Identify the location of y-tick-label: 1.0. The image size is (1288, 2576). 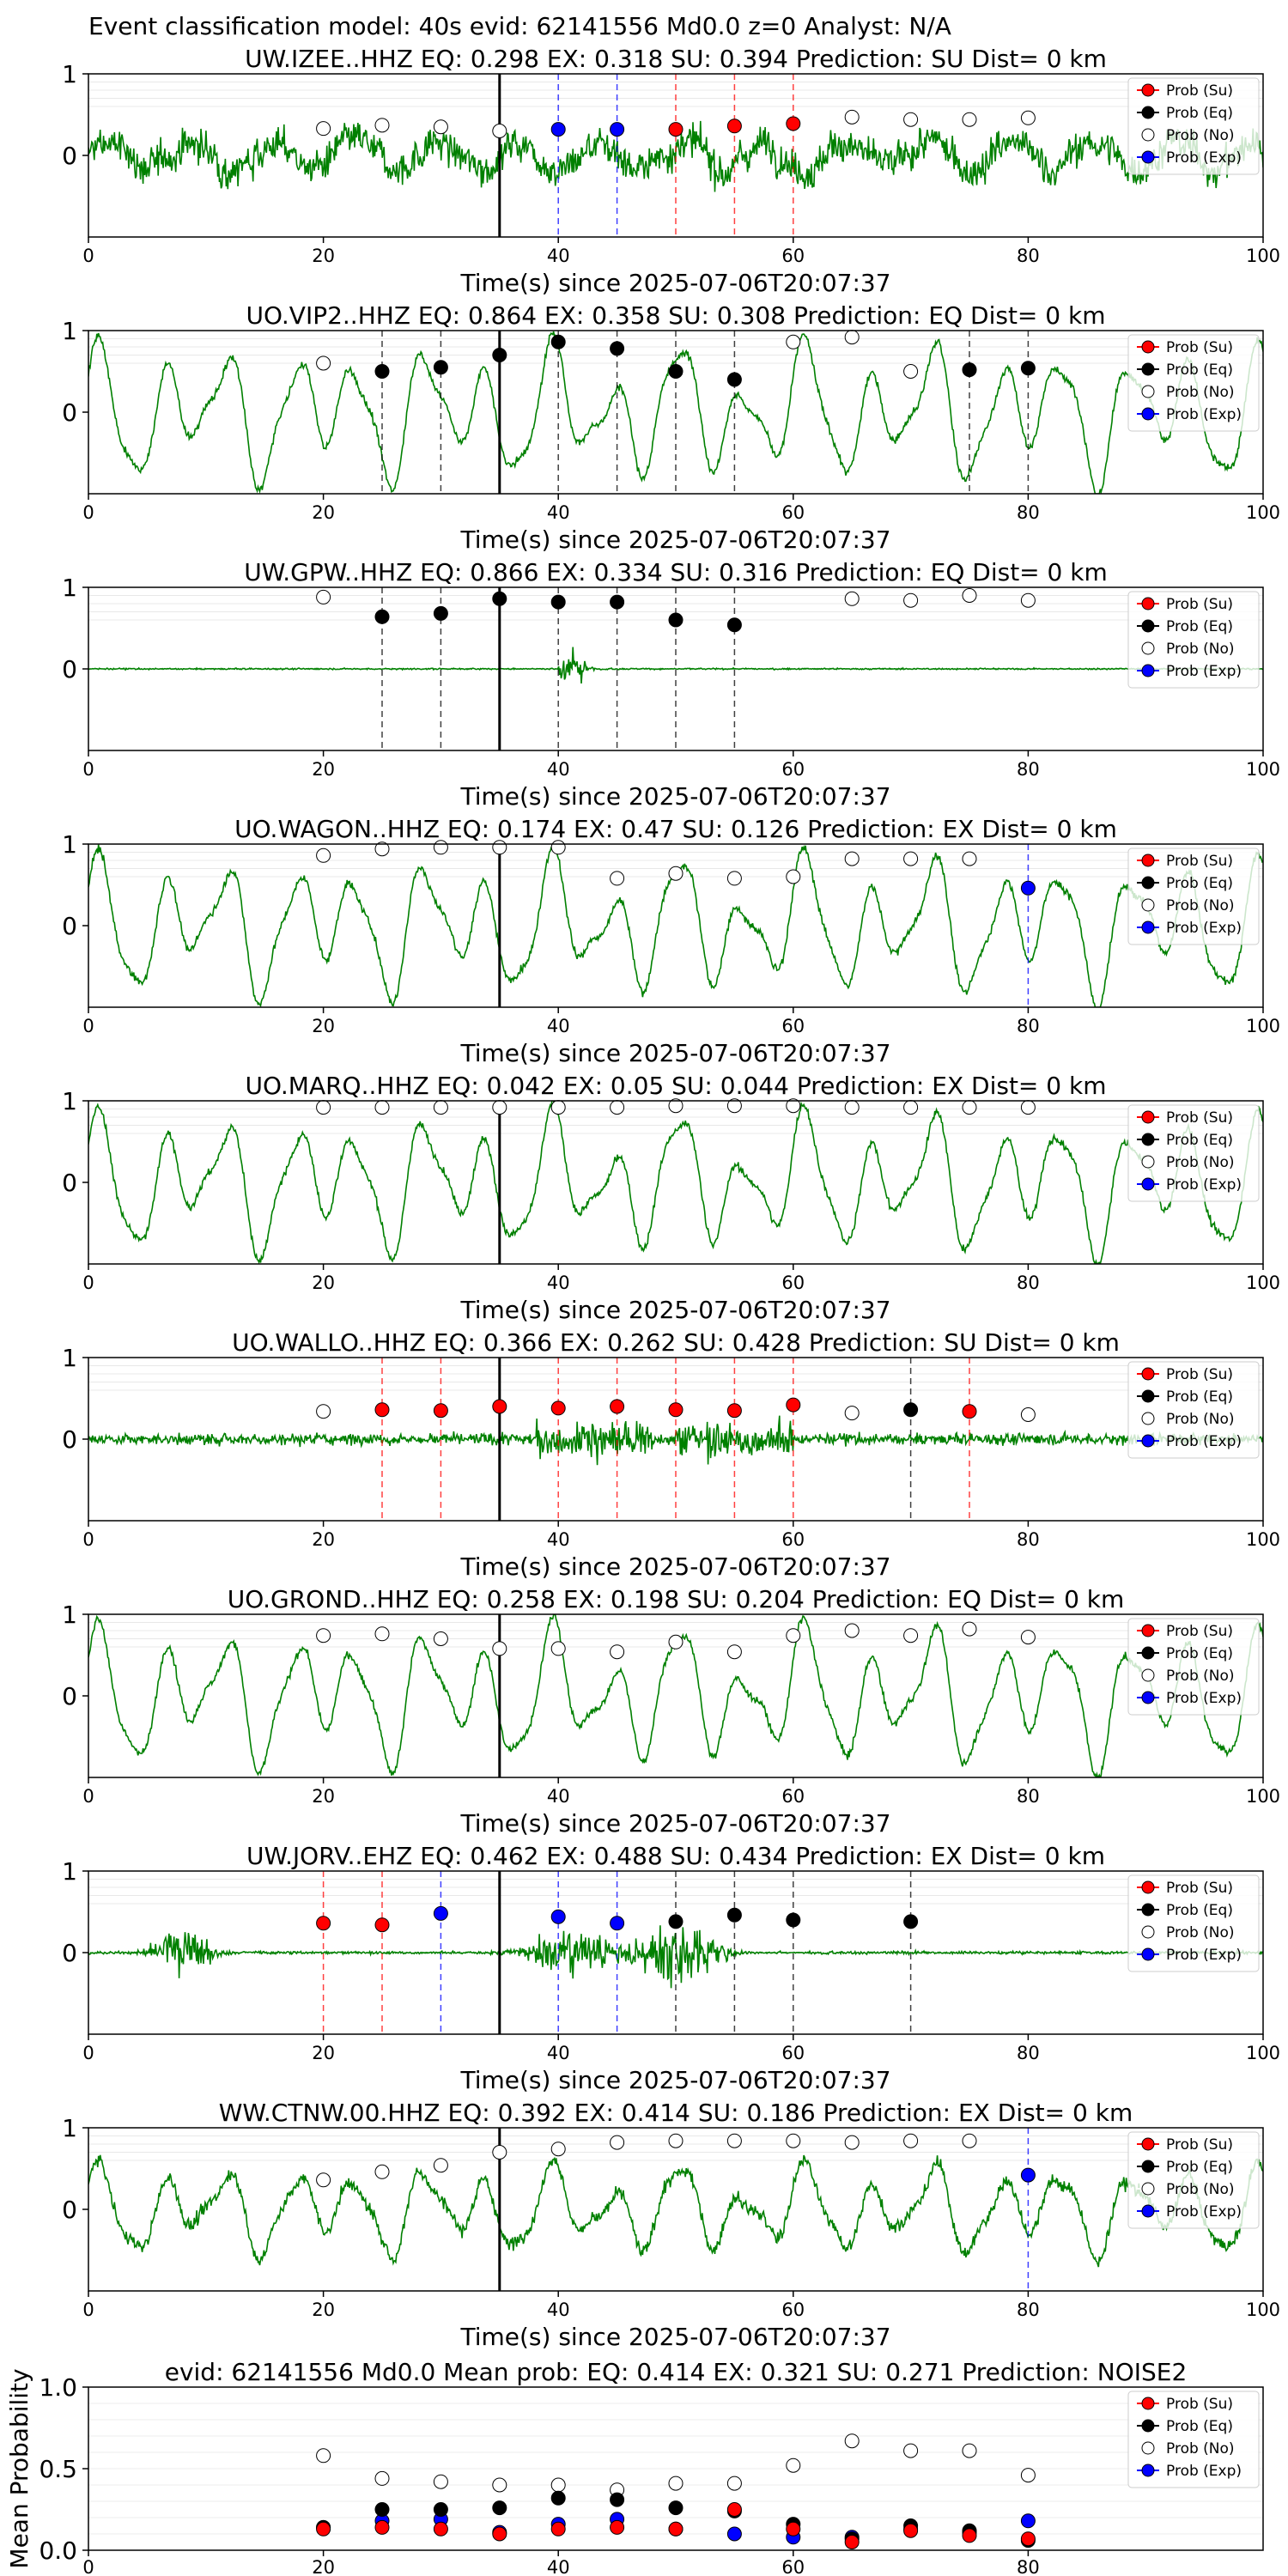
(58, 2387).